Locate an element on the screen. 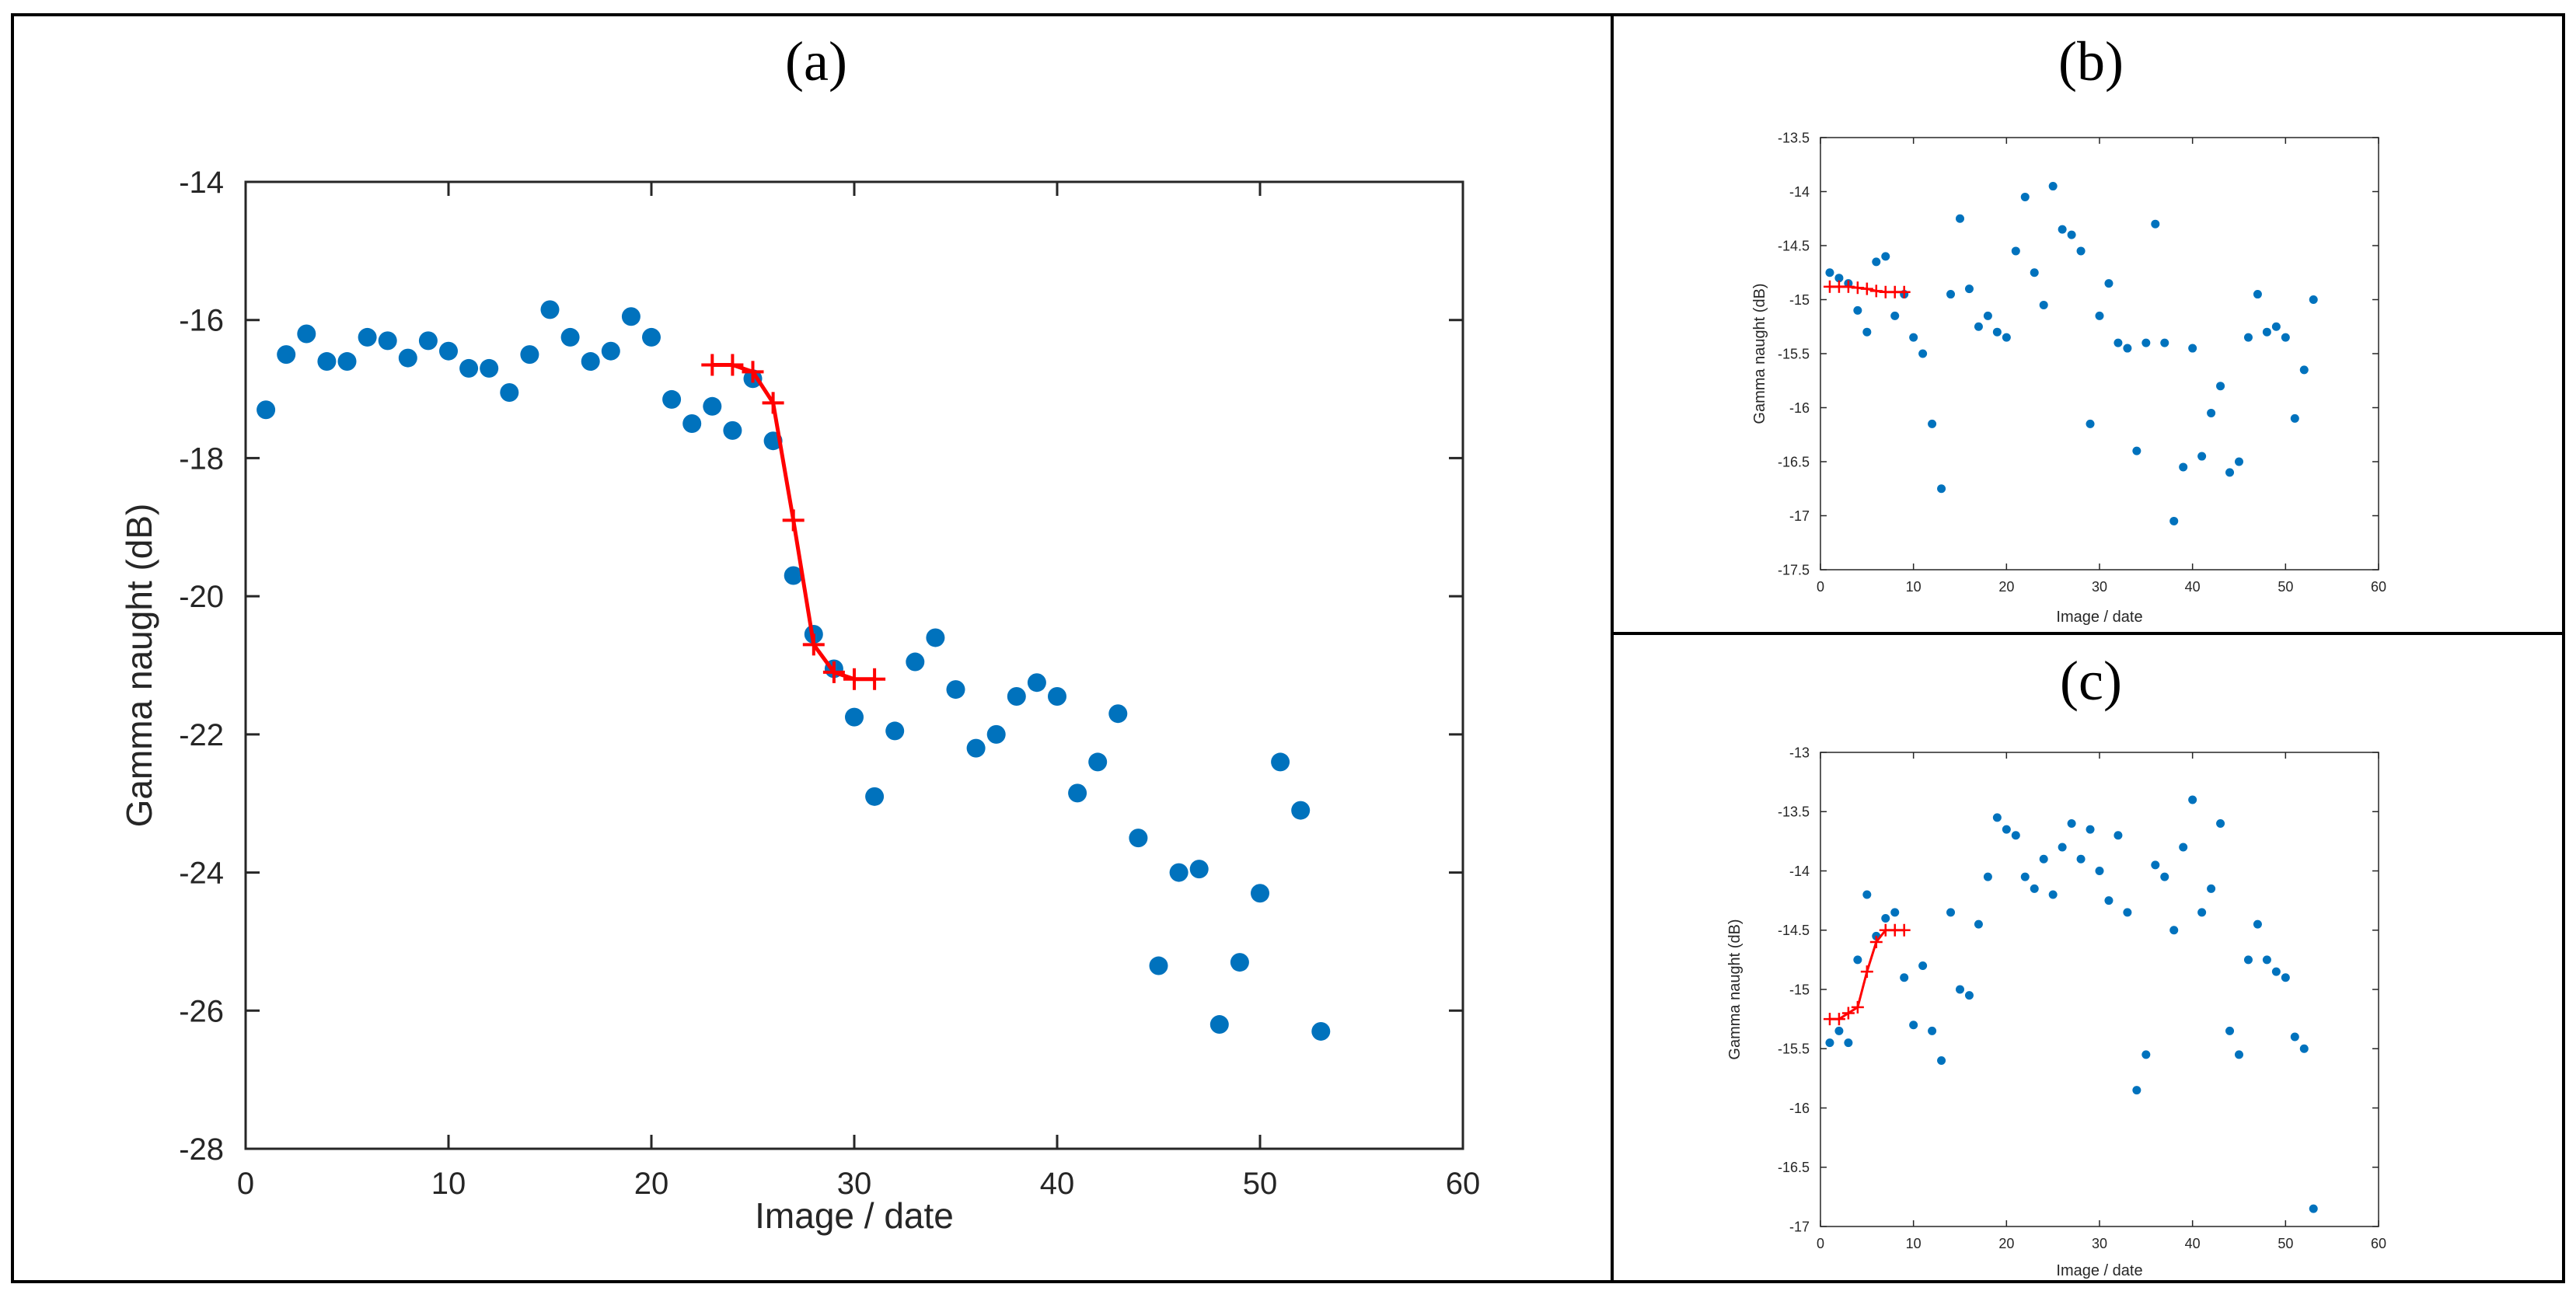  x-tick-label-c: 10 is located at coordinates (1914, 1243).